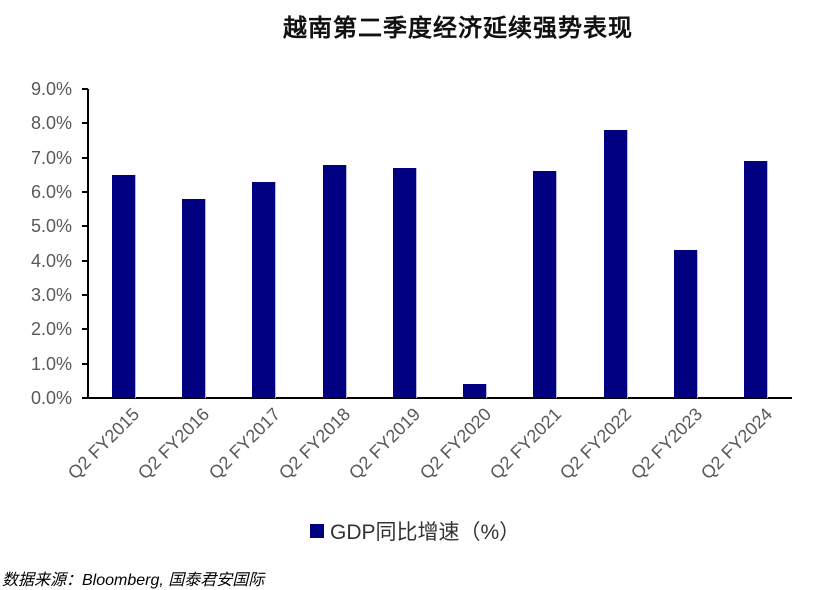  I want to click on x-tick-label: Q2 FY2019, so click(385, 444).